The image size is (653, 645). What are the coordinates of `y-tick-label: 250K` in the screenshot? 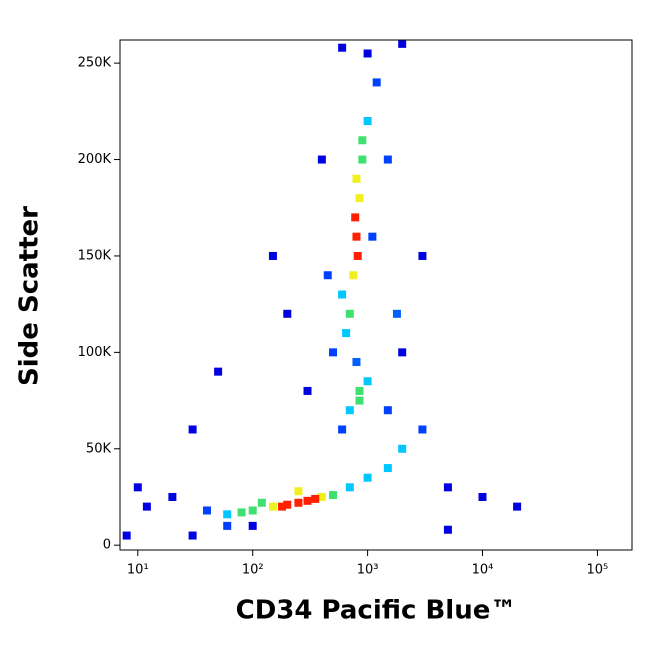 It's located at (95, 63).